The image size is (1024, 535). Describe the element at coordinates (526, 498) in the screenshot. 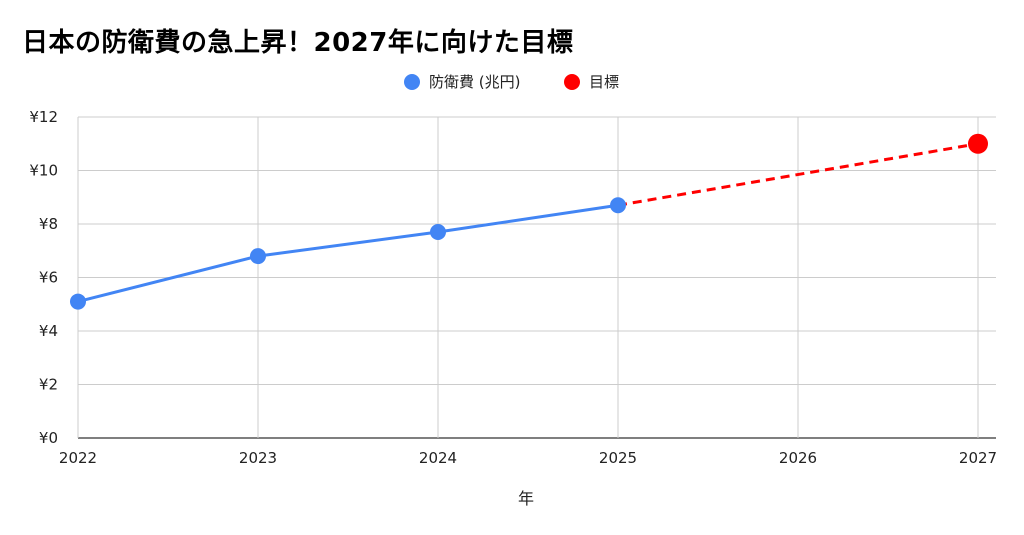

I see `x-axis-title: 年` at that location.